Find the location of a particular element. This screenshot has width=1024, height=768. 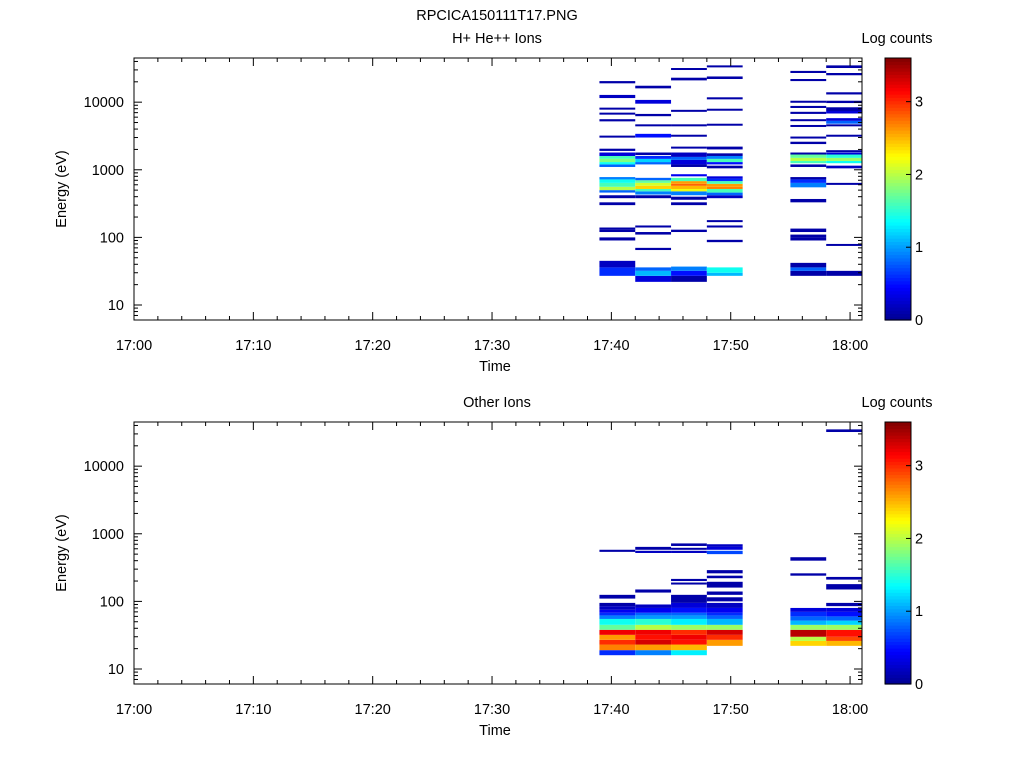

y-tick-label: 100 is located at coordinates (112, 602).